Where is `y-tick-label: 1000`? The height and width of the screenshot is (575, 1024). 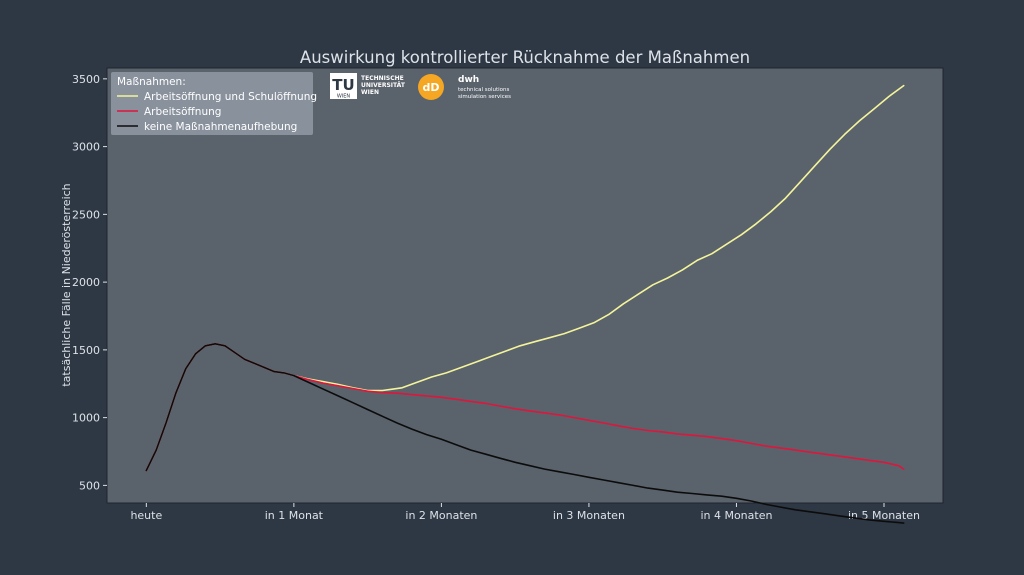 y-tick-label: 1000 is located at coordinates (86, 418).